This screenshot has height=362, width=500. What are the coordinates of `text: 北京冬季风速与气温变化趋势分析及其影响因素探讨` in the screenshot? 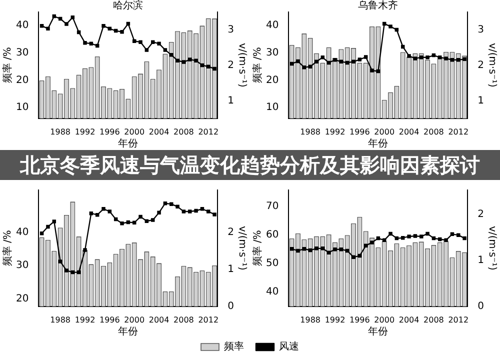 It's located at (250, 165).